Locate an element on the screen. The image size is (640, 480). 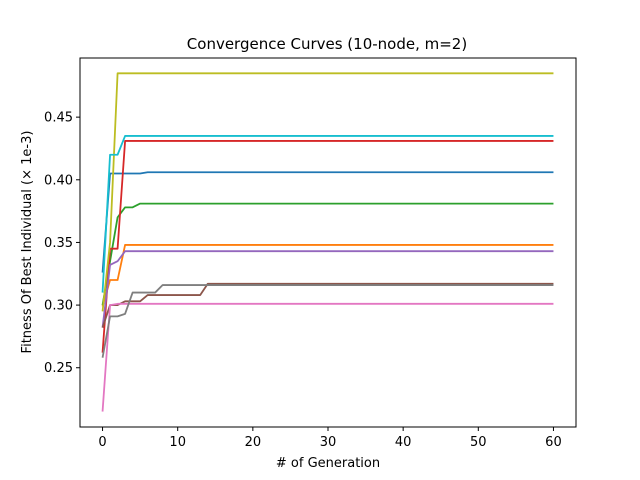
x-tick-label: 40 is located at coordinates (403, 442).